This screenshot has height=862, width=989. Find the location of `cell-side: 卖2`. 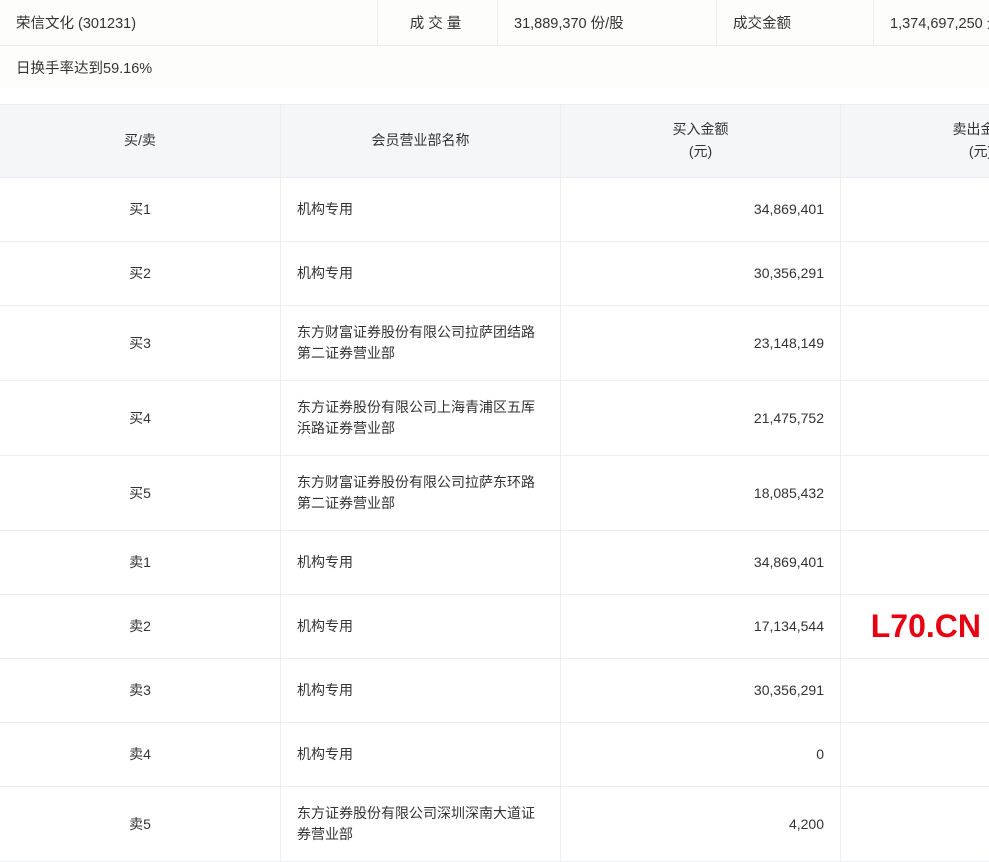

cell-side: 卖2 is located at coordinates (140, 627).